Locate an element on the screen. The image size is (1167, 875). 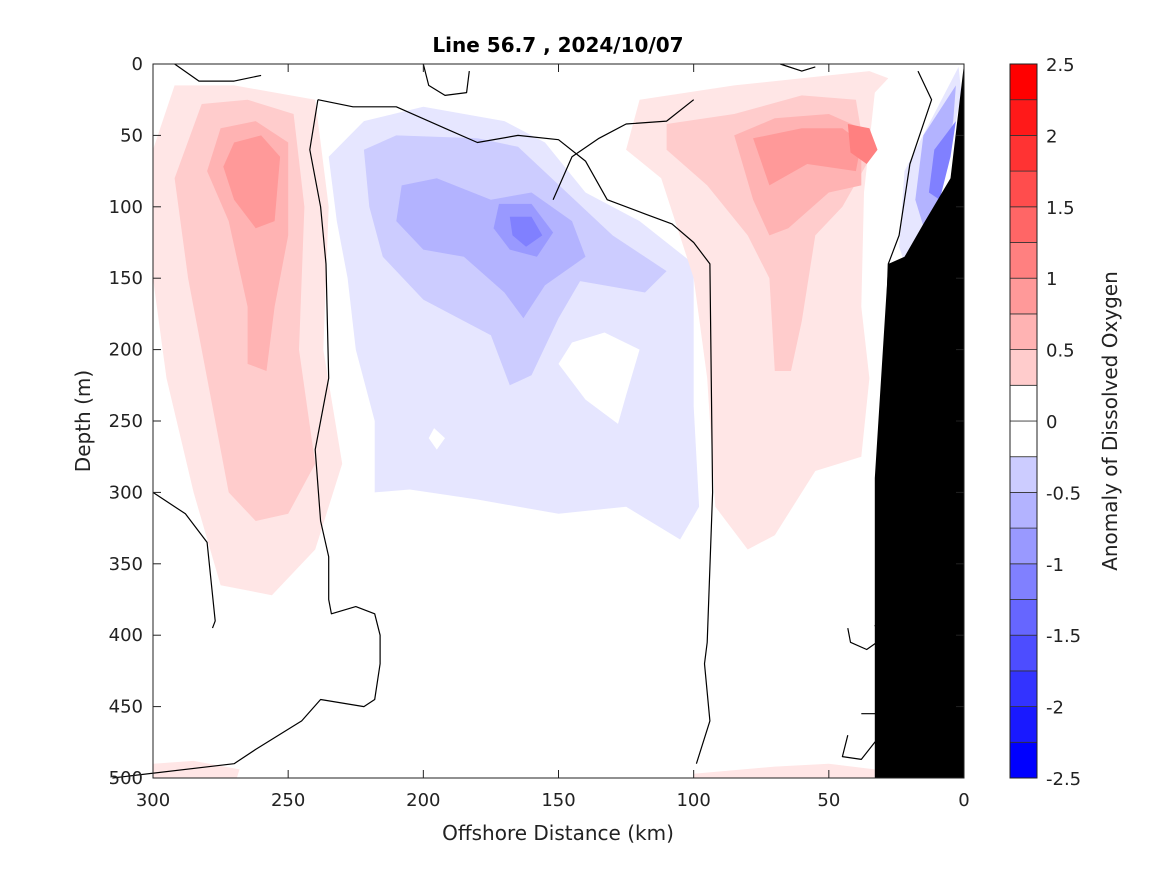
colorbar-frame is located at coordinates (1023, 421).